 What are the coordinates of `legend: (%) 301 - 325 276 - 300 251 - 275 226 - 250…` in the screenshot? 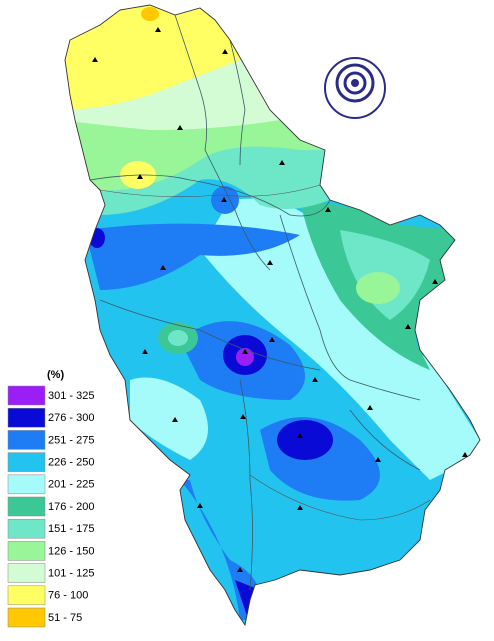 It's located at (50, 498).